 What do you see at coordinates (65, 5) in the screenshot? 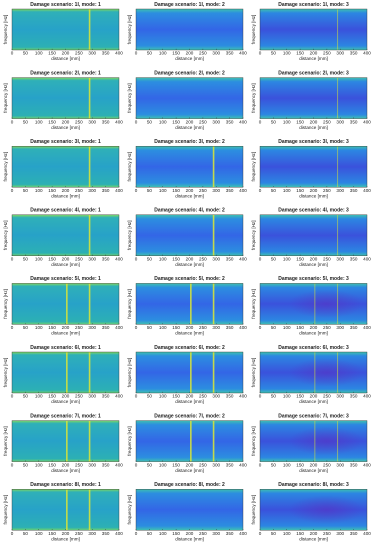
I see `subplot-title: Damage scenario: 1I, mode: 1` at bounding box center [65, 5].